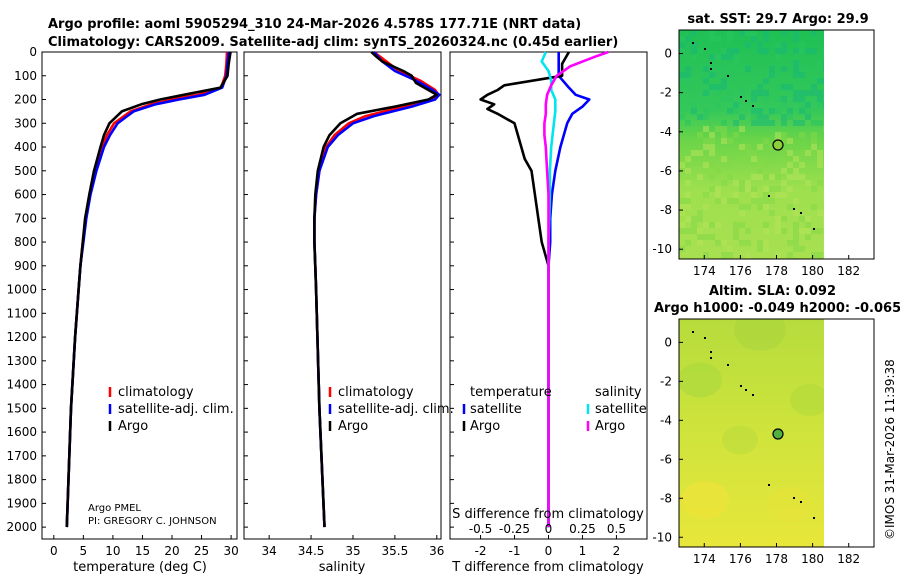 This screenshot has height=580, width=900. Describe the element at coordinates (544, 289) in the screenshot. I see `difference-series` at that location.